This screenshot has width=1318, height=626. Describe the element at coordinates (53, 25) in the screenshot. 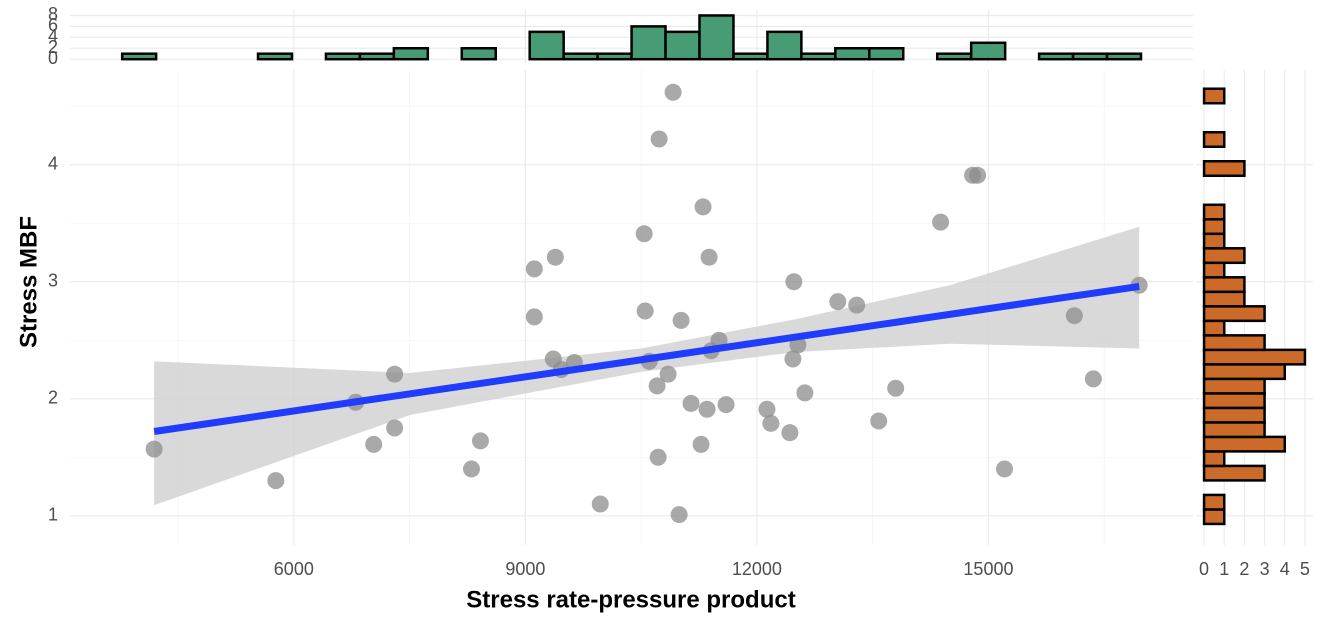

I see `y-tick-label: 6` at that location.